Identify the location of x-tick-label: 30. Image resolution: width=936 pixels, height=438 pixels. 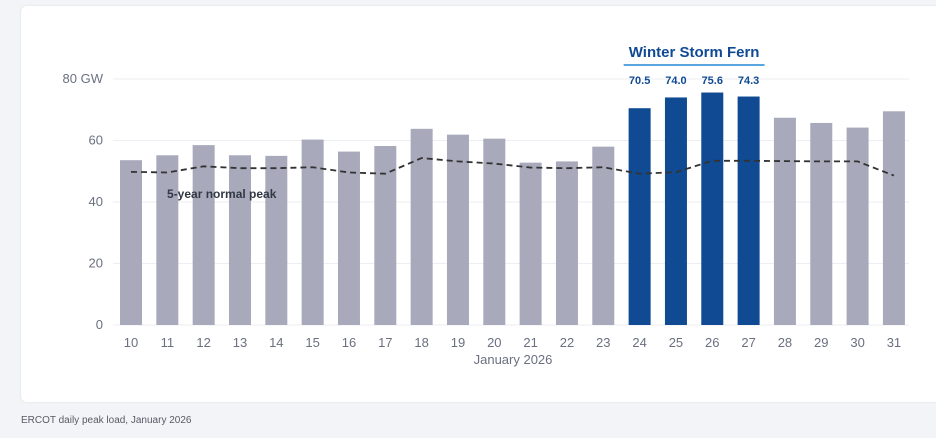
(857, 342).